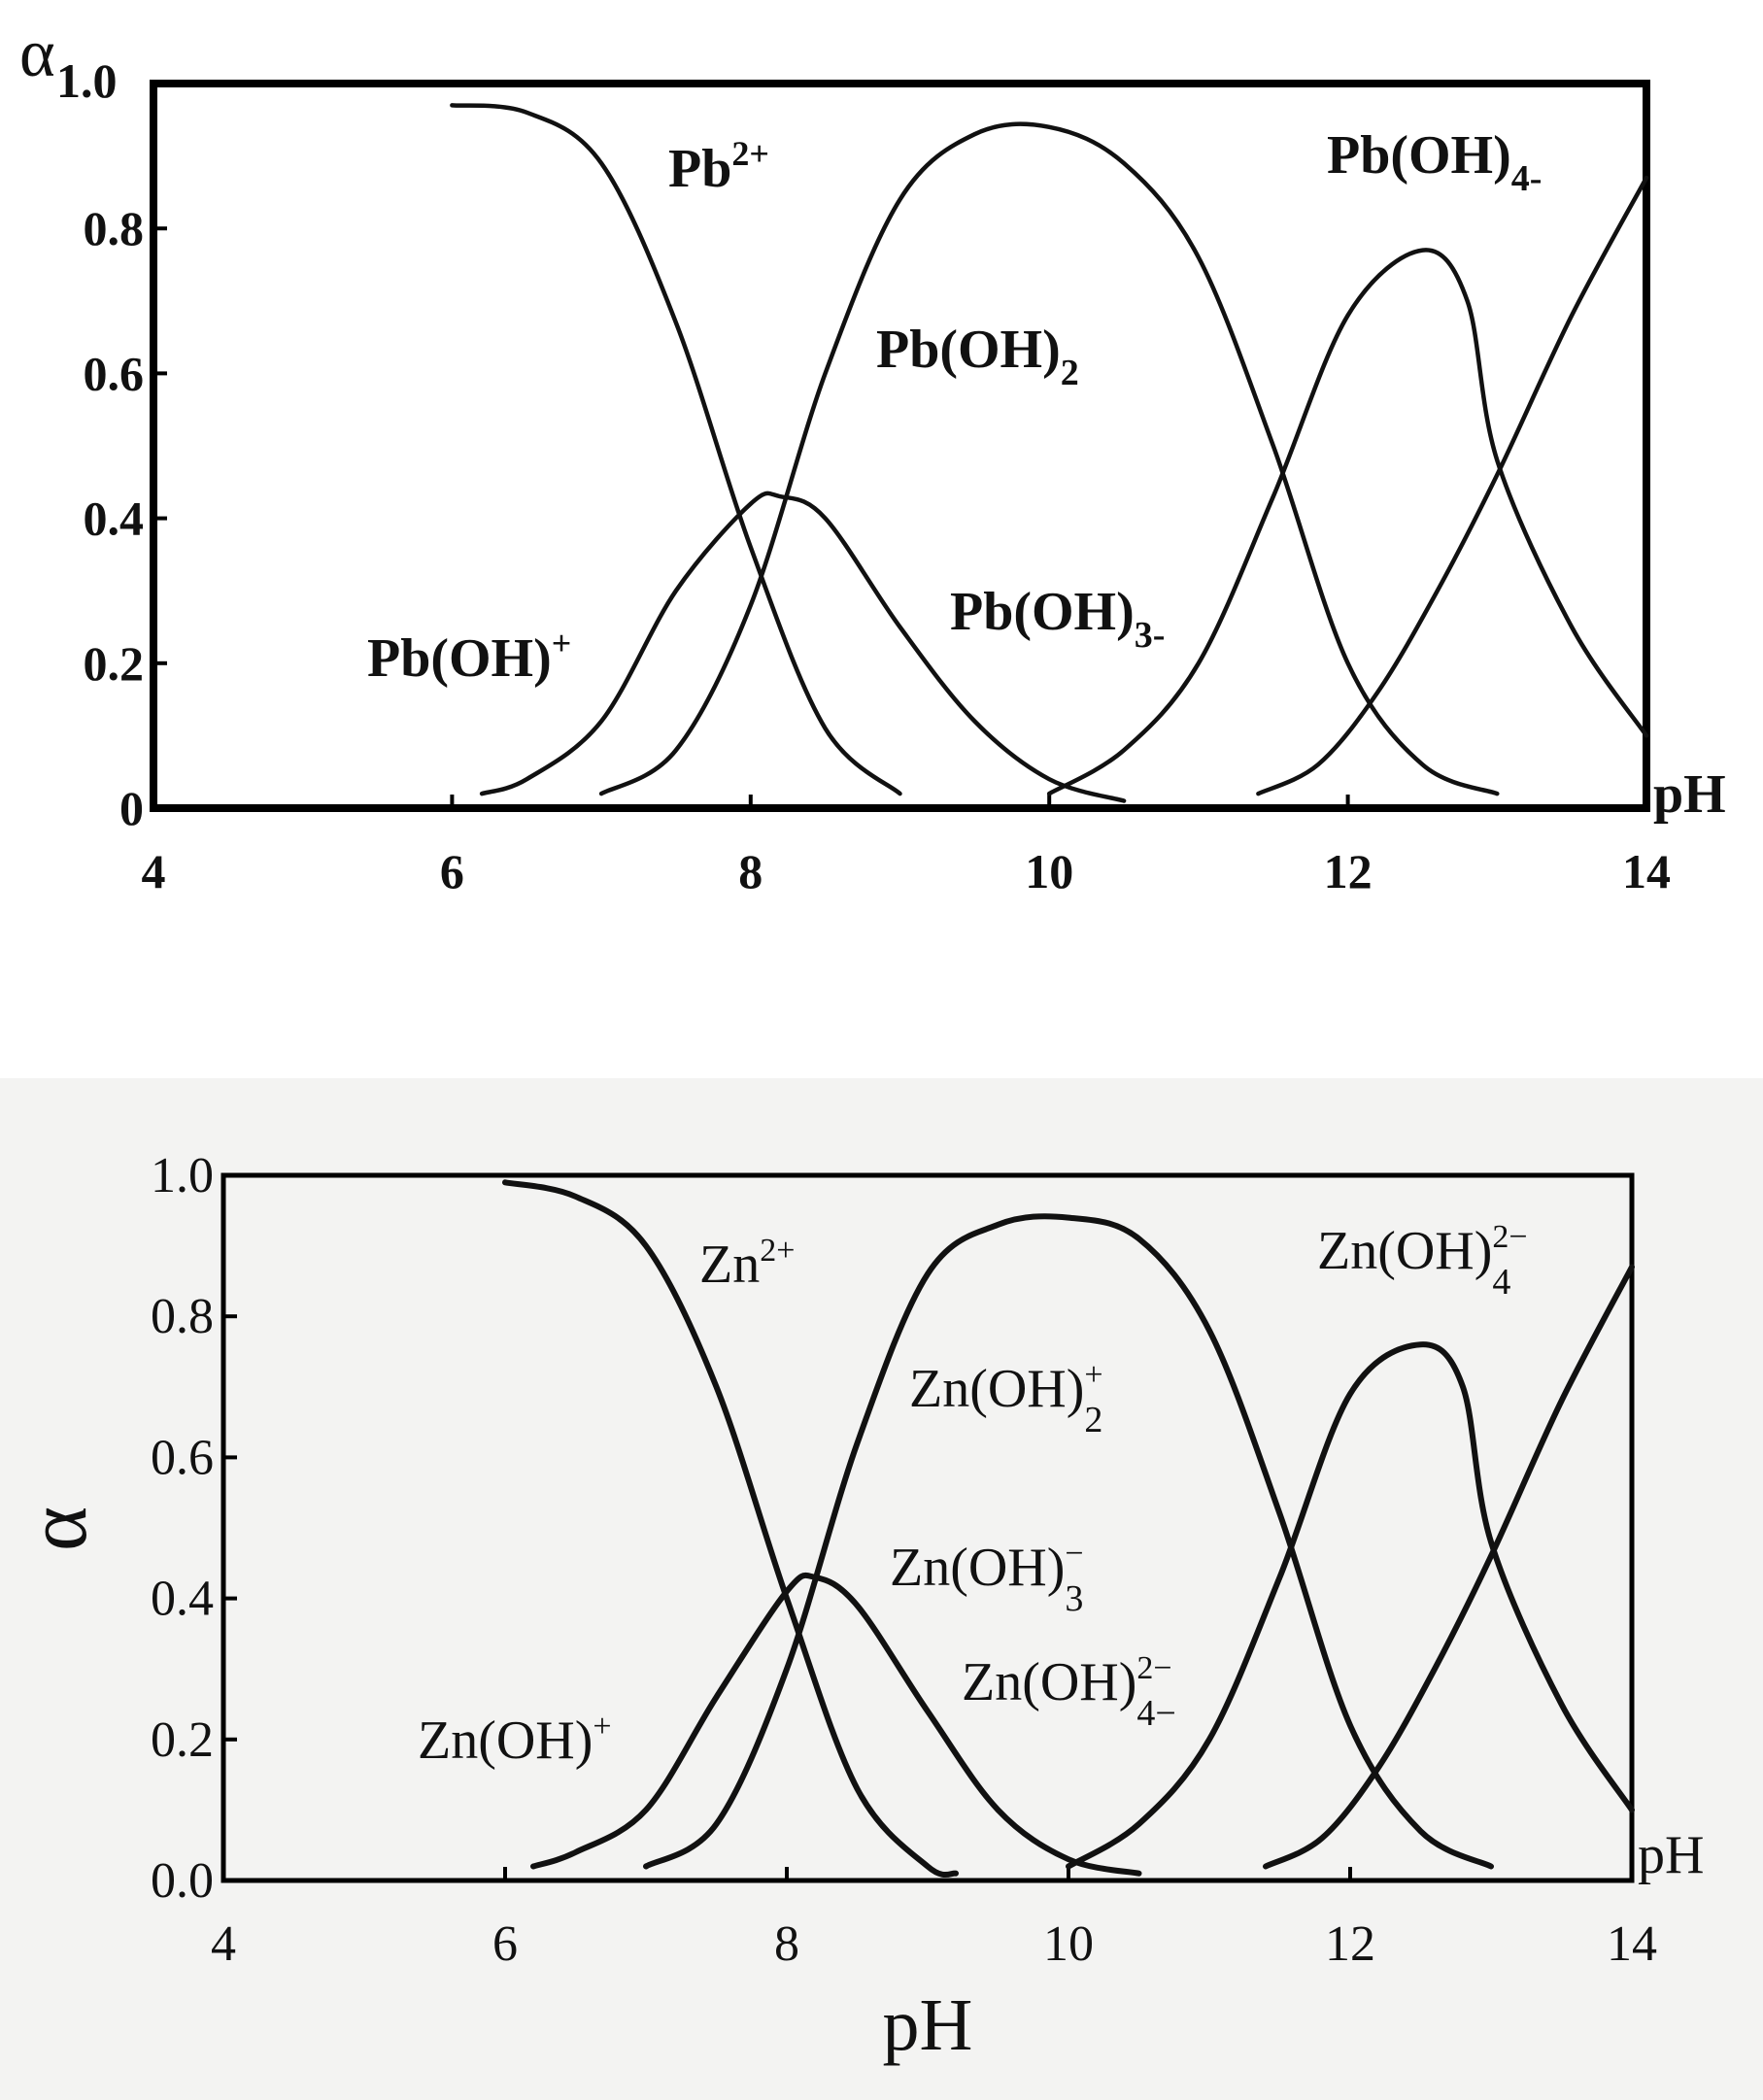 This screenshot has width=1763, height=2100. What do you see at coordinates (515, 1740) in the screenshot?
I see `series-label-2: Zn(OH)+` at bounding box center [515, 1740].